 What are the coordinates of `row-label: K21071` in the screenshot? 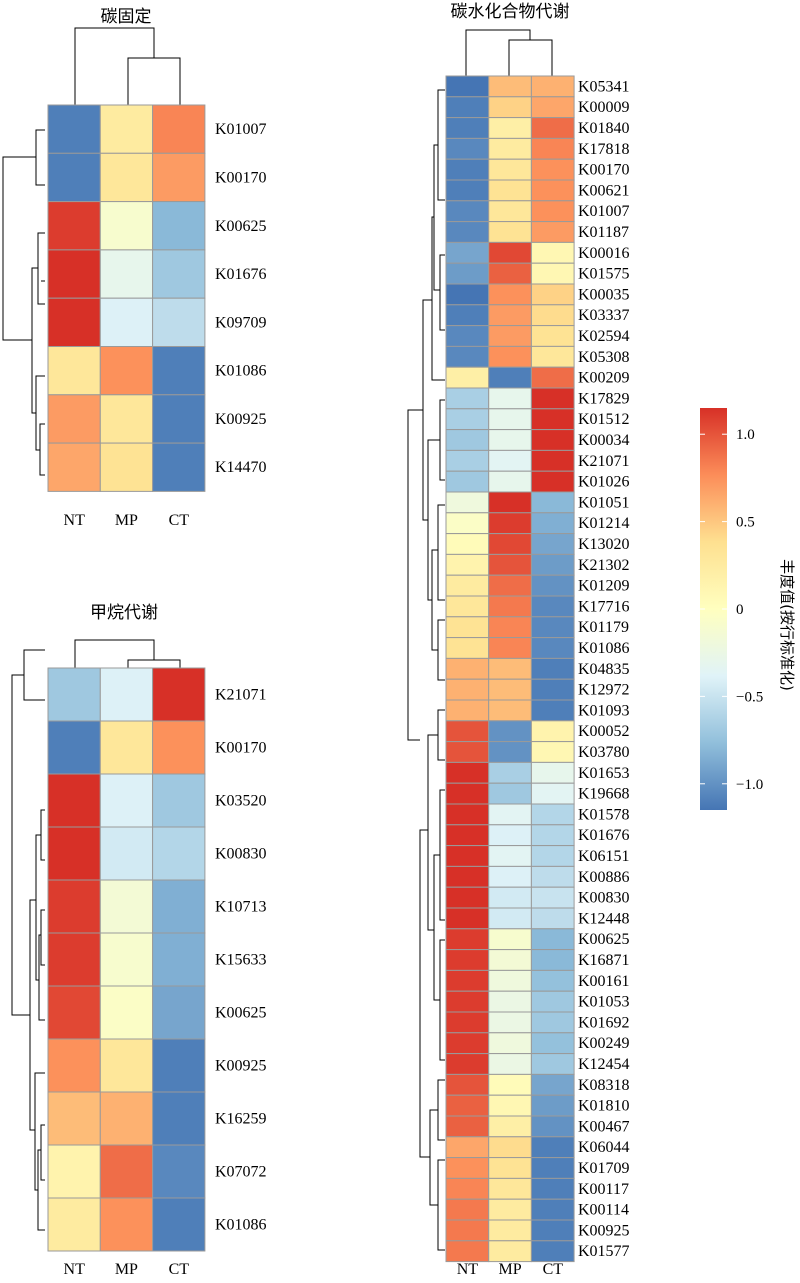 It's located at (604, 461).